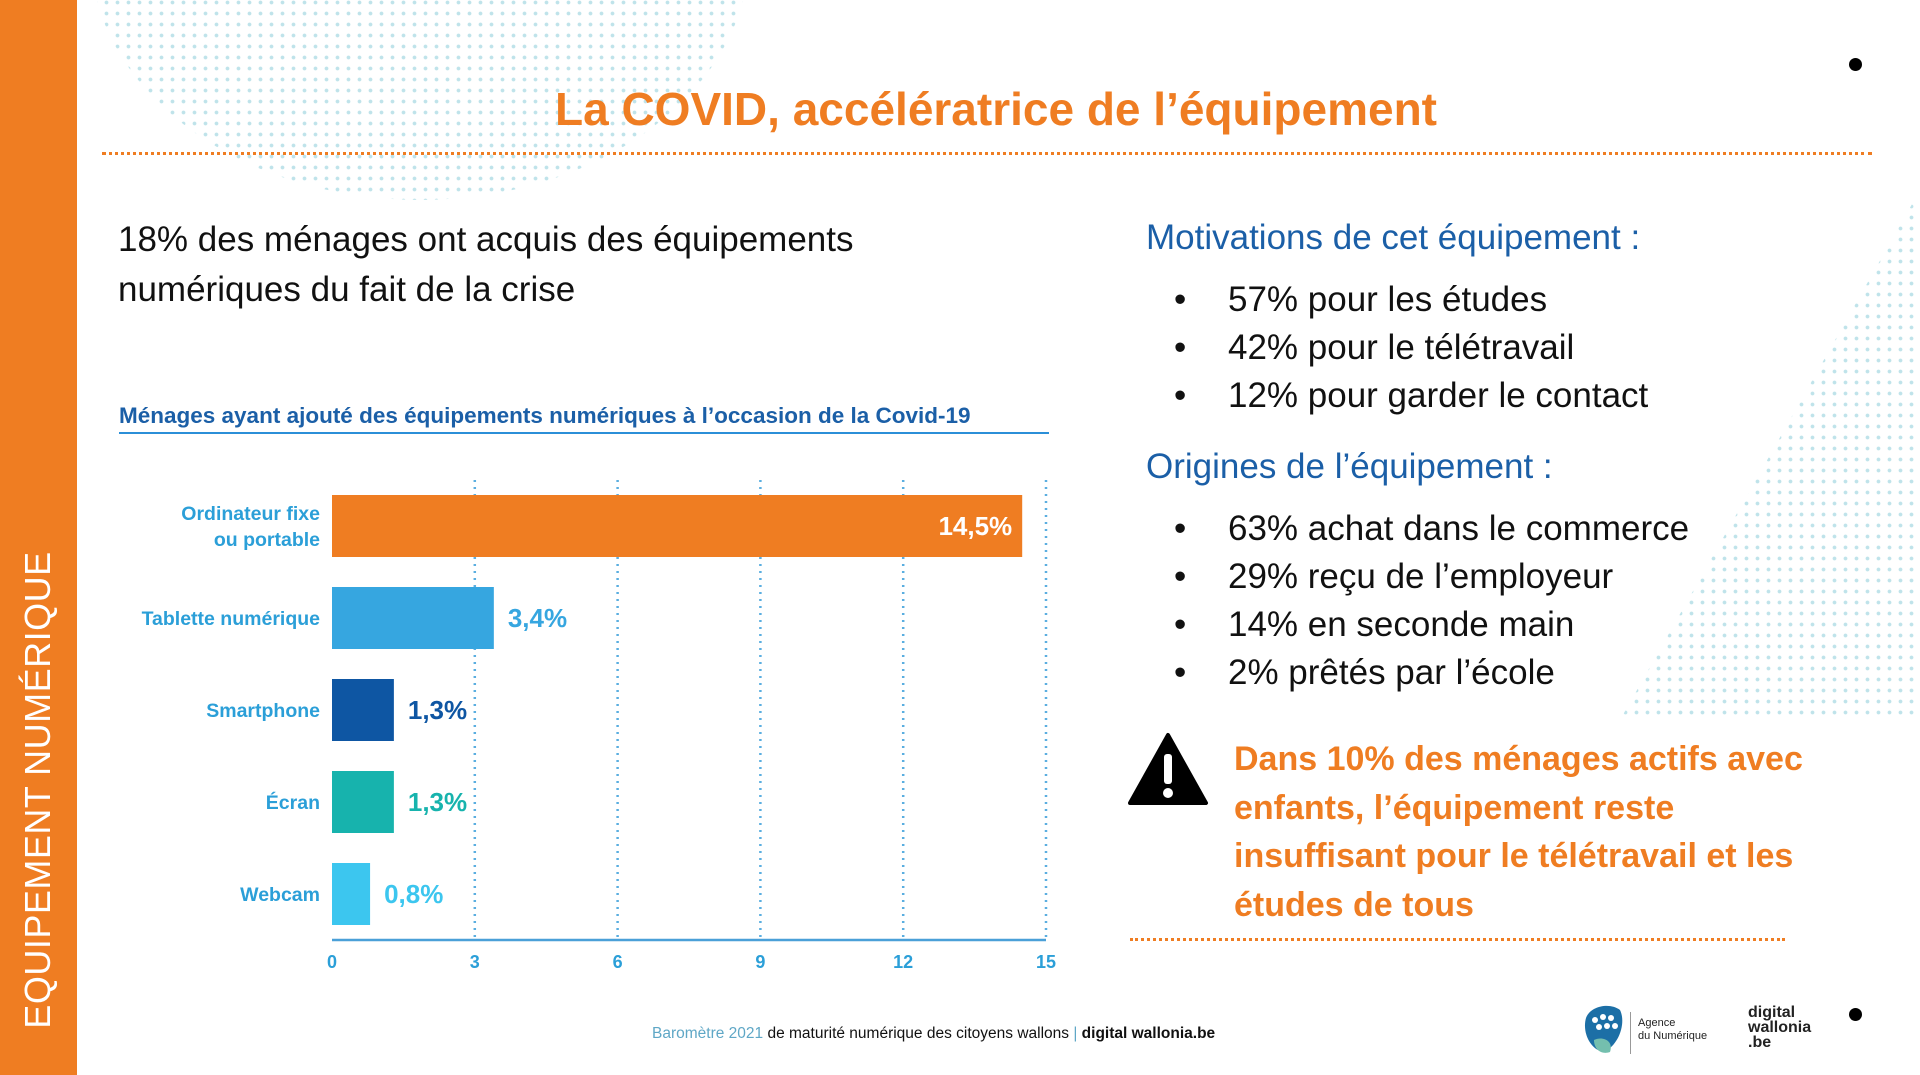 The image size is (1920, 1075). I want to click on list-item: 14% en seconde main, so click(1458, 625).